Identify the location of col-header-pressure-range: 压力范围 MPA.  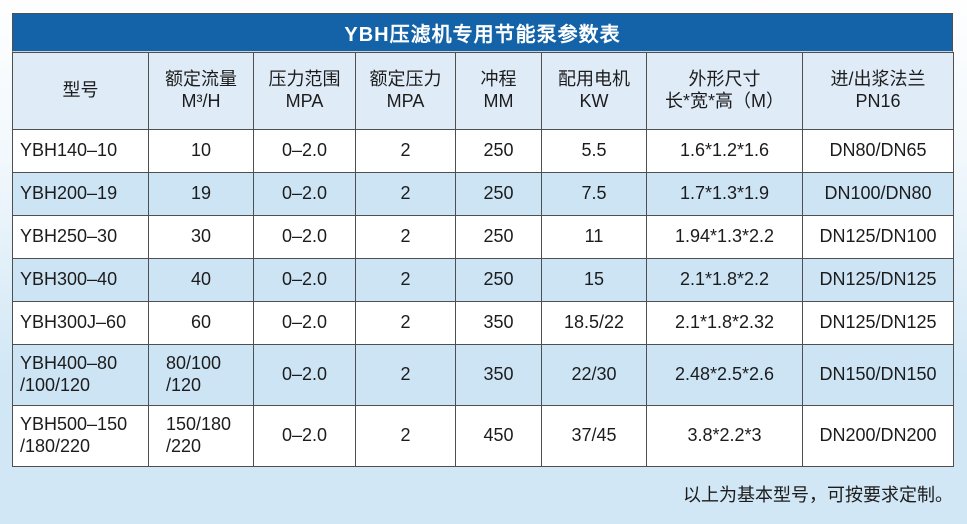
(304, 91).